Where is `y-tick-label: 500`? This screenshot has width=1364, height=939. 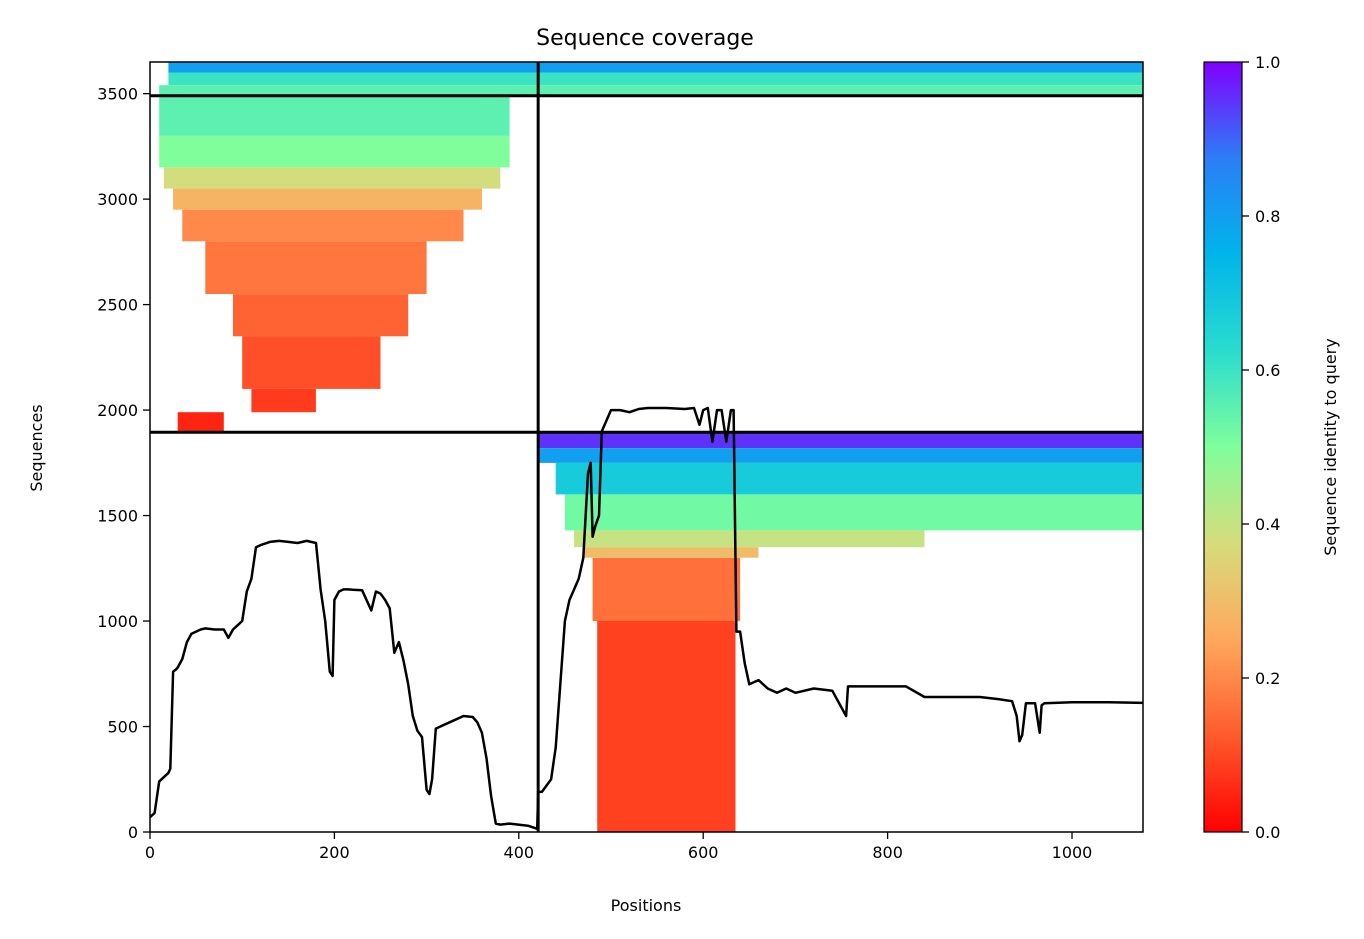
y-tick-label: 500 is located at coordinates (122, 727).